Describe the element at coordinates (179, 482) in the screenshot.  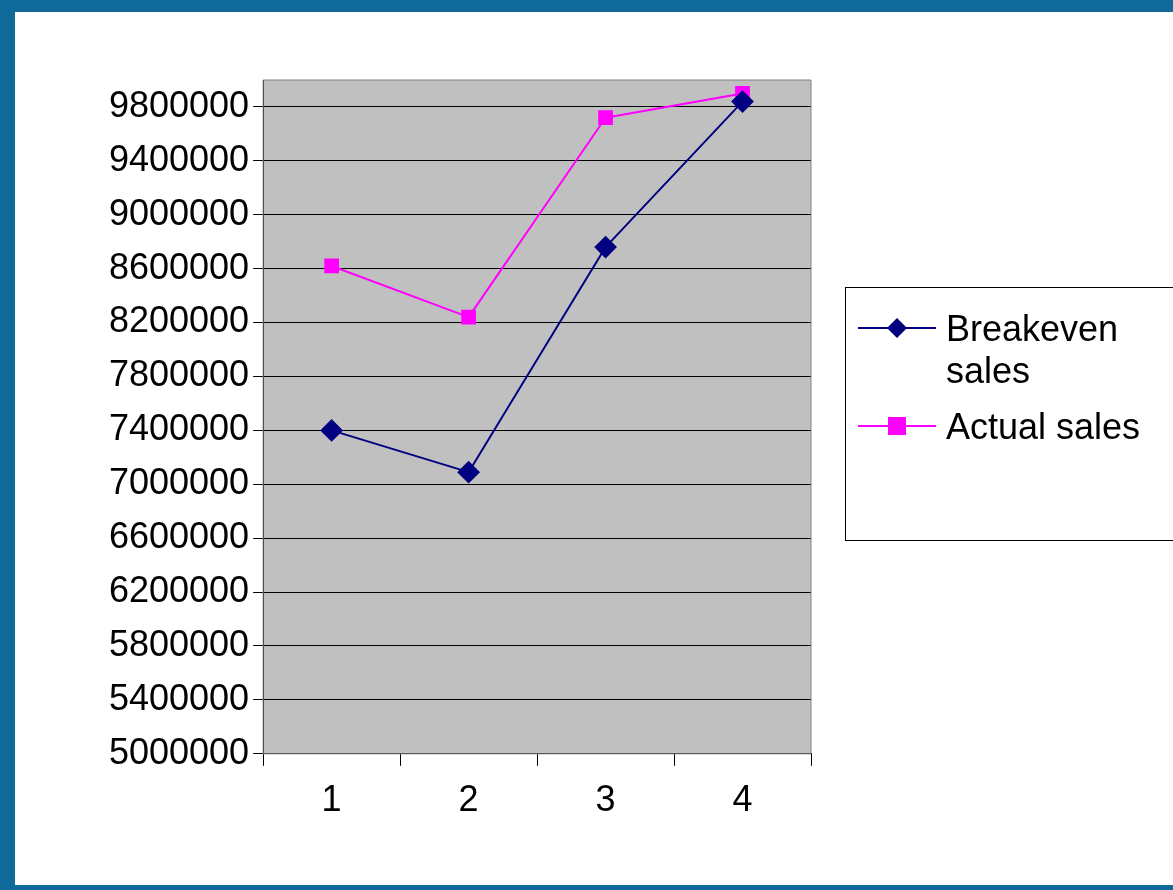
I see `y-tick-label: 7000000` at that location.